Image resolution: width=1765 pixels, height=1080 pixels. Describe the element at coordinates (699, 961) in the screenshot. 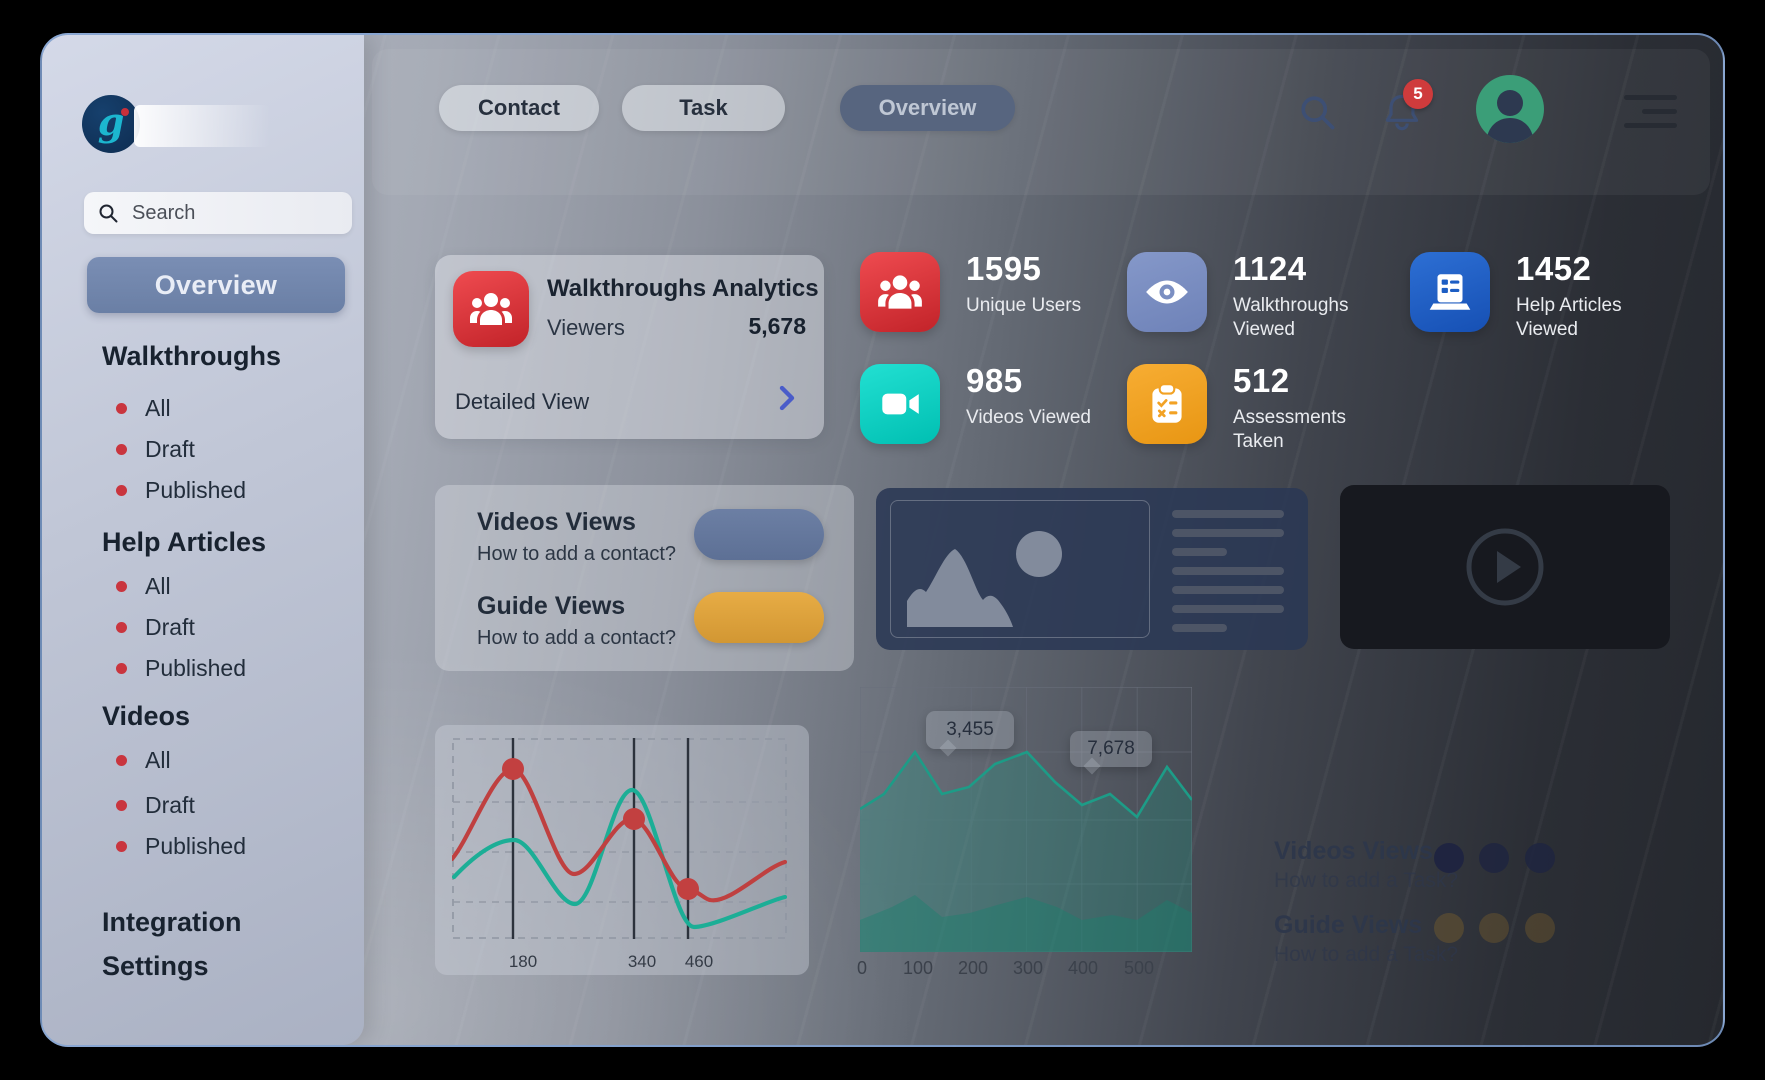

I see `x-tick: 460` at that location.